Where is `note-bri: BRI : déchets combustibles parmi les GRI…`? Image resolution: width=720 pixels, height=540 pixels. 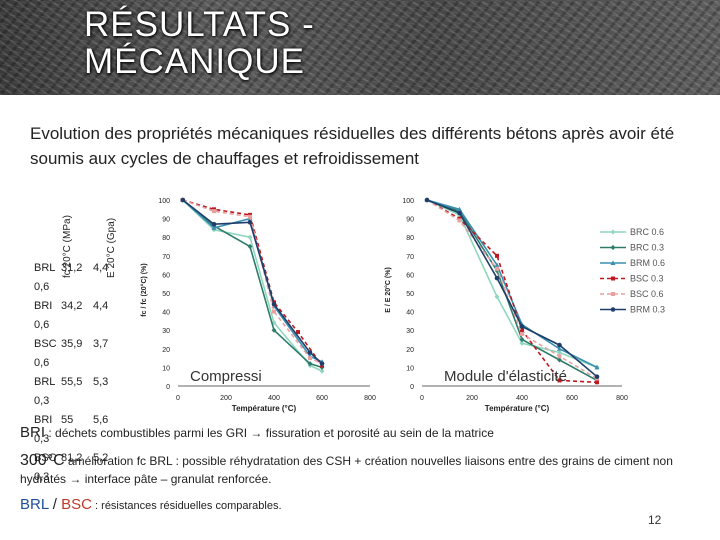 note-bri: BRI : déchets combustibles parmi les GRI… is located at coordinates (257, 432).